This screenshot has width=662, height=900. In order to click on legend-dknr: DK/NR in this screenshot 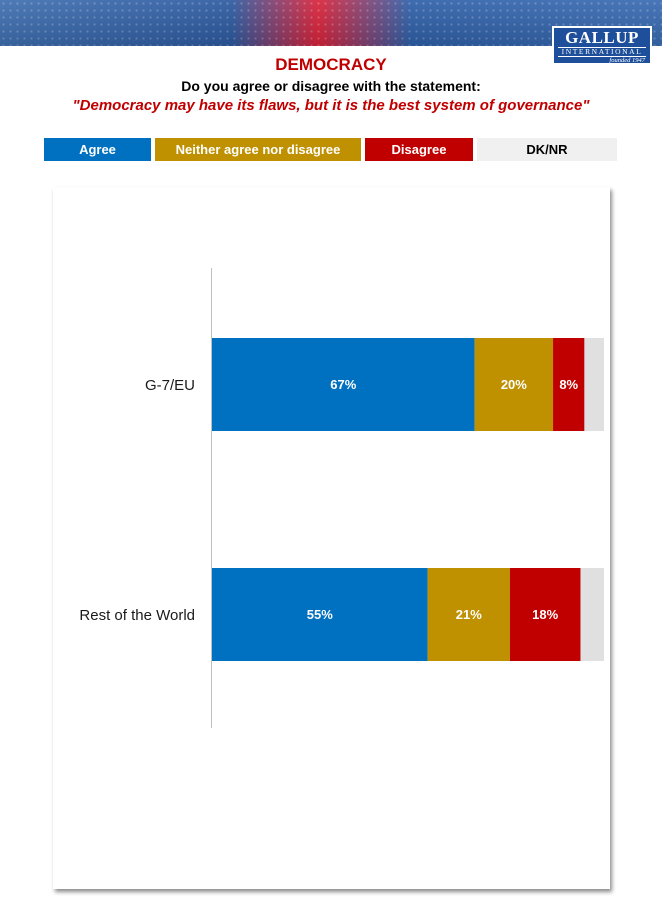, I will do `click(547, 149)`.